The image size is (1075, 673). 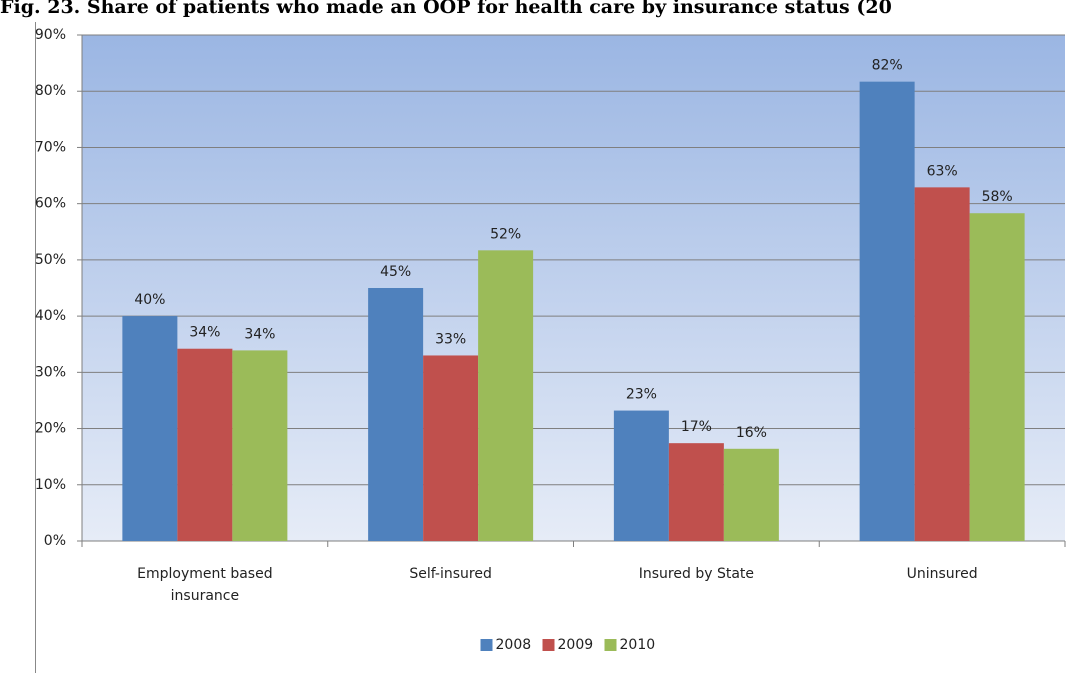 I want to click on data-label: 82%, so click(x=887, y=66).